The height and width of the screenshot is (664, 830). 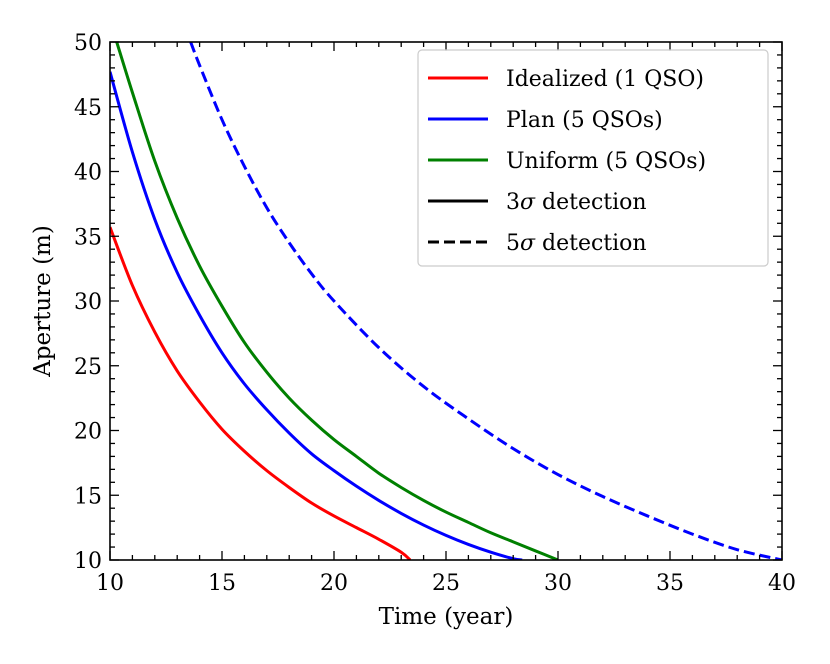 I want to click on y-tick-label: 25, so click(x=88, y=367).